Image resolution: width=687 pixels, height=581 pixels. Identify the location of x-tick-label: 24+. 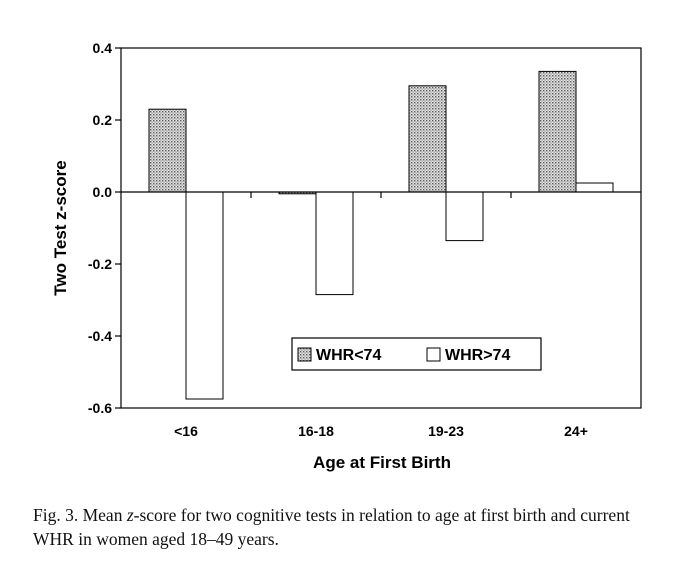
(576, 431).